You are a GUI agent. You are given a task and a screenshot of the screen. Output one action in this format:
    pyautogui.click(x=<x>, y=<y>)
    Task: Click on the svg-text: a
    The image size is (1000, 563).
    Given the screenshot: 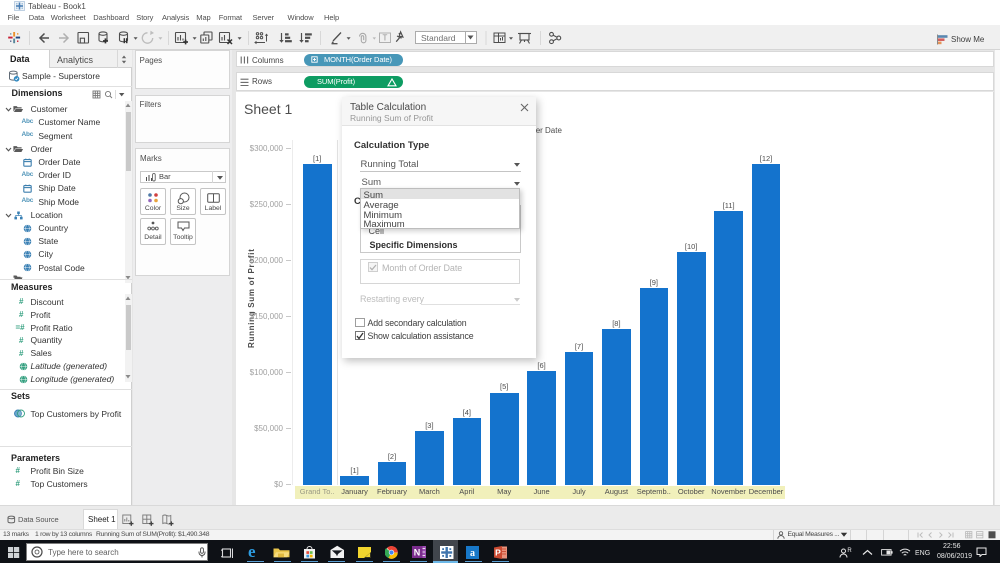 What is the action you would take?
    pyautogui.click(x=472, y=553)
    